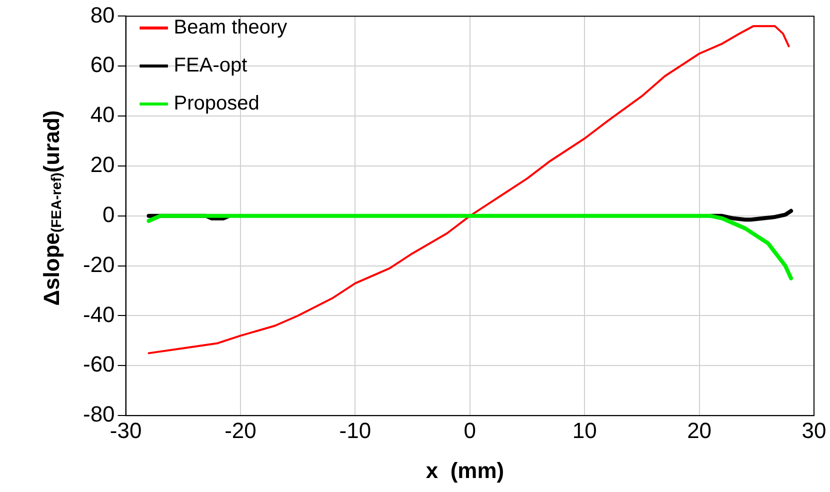 This screenshot has width=830, height=492. What do you see at coordinates (102, 115) in the screenshot?
I see `y-tick-label: 40` at bounding box center [102, 115].